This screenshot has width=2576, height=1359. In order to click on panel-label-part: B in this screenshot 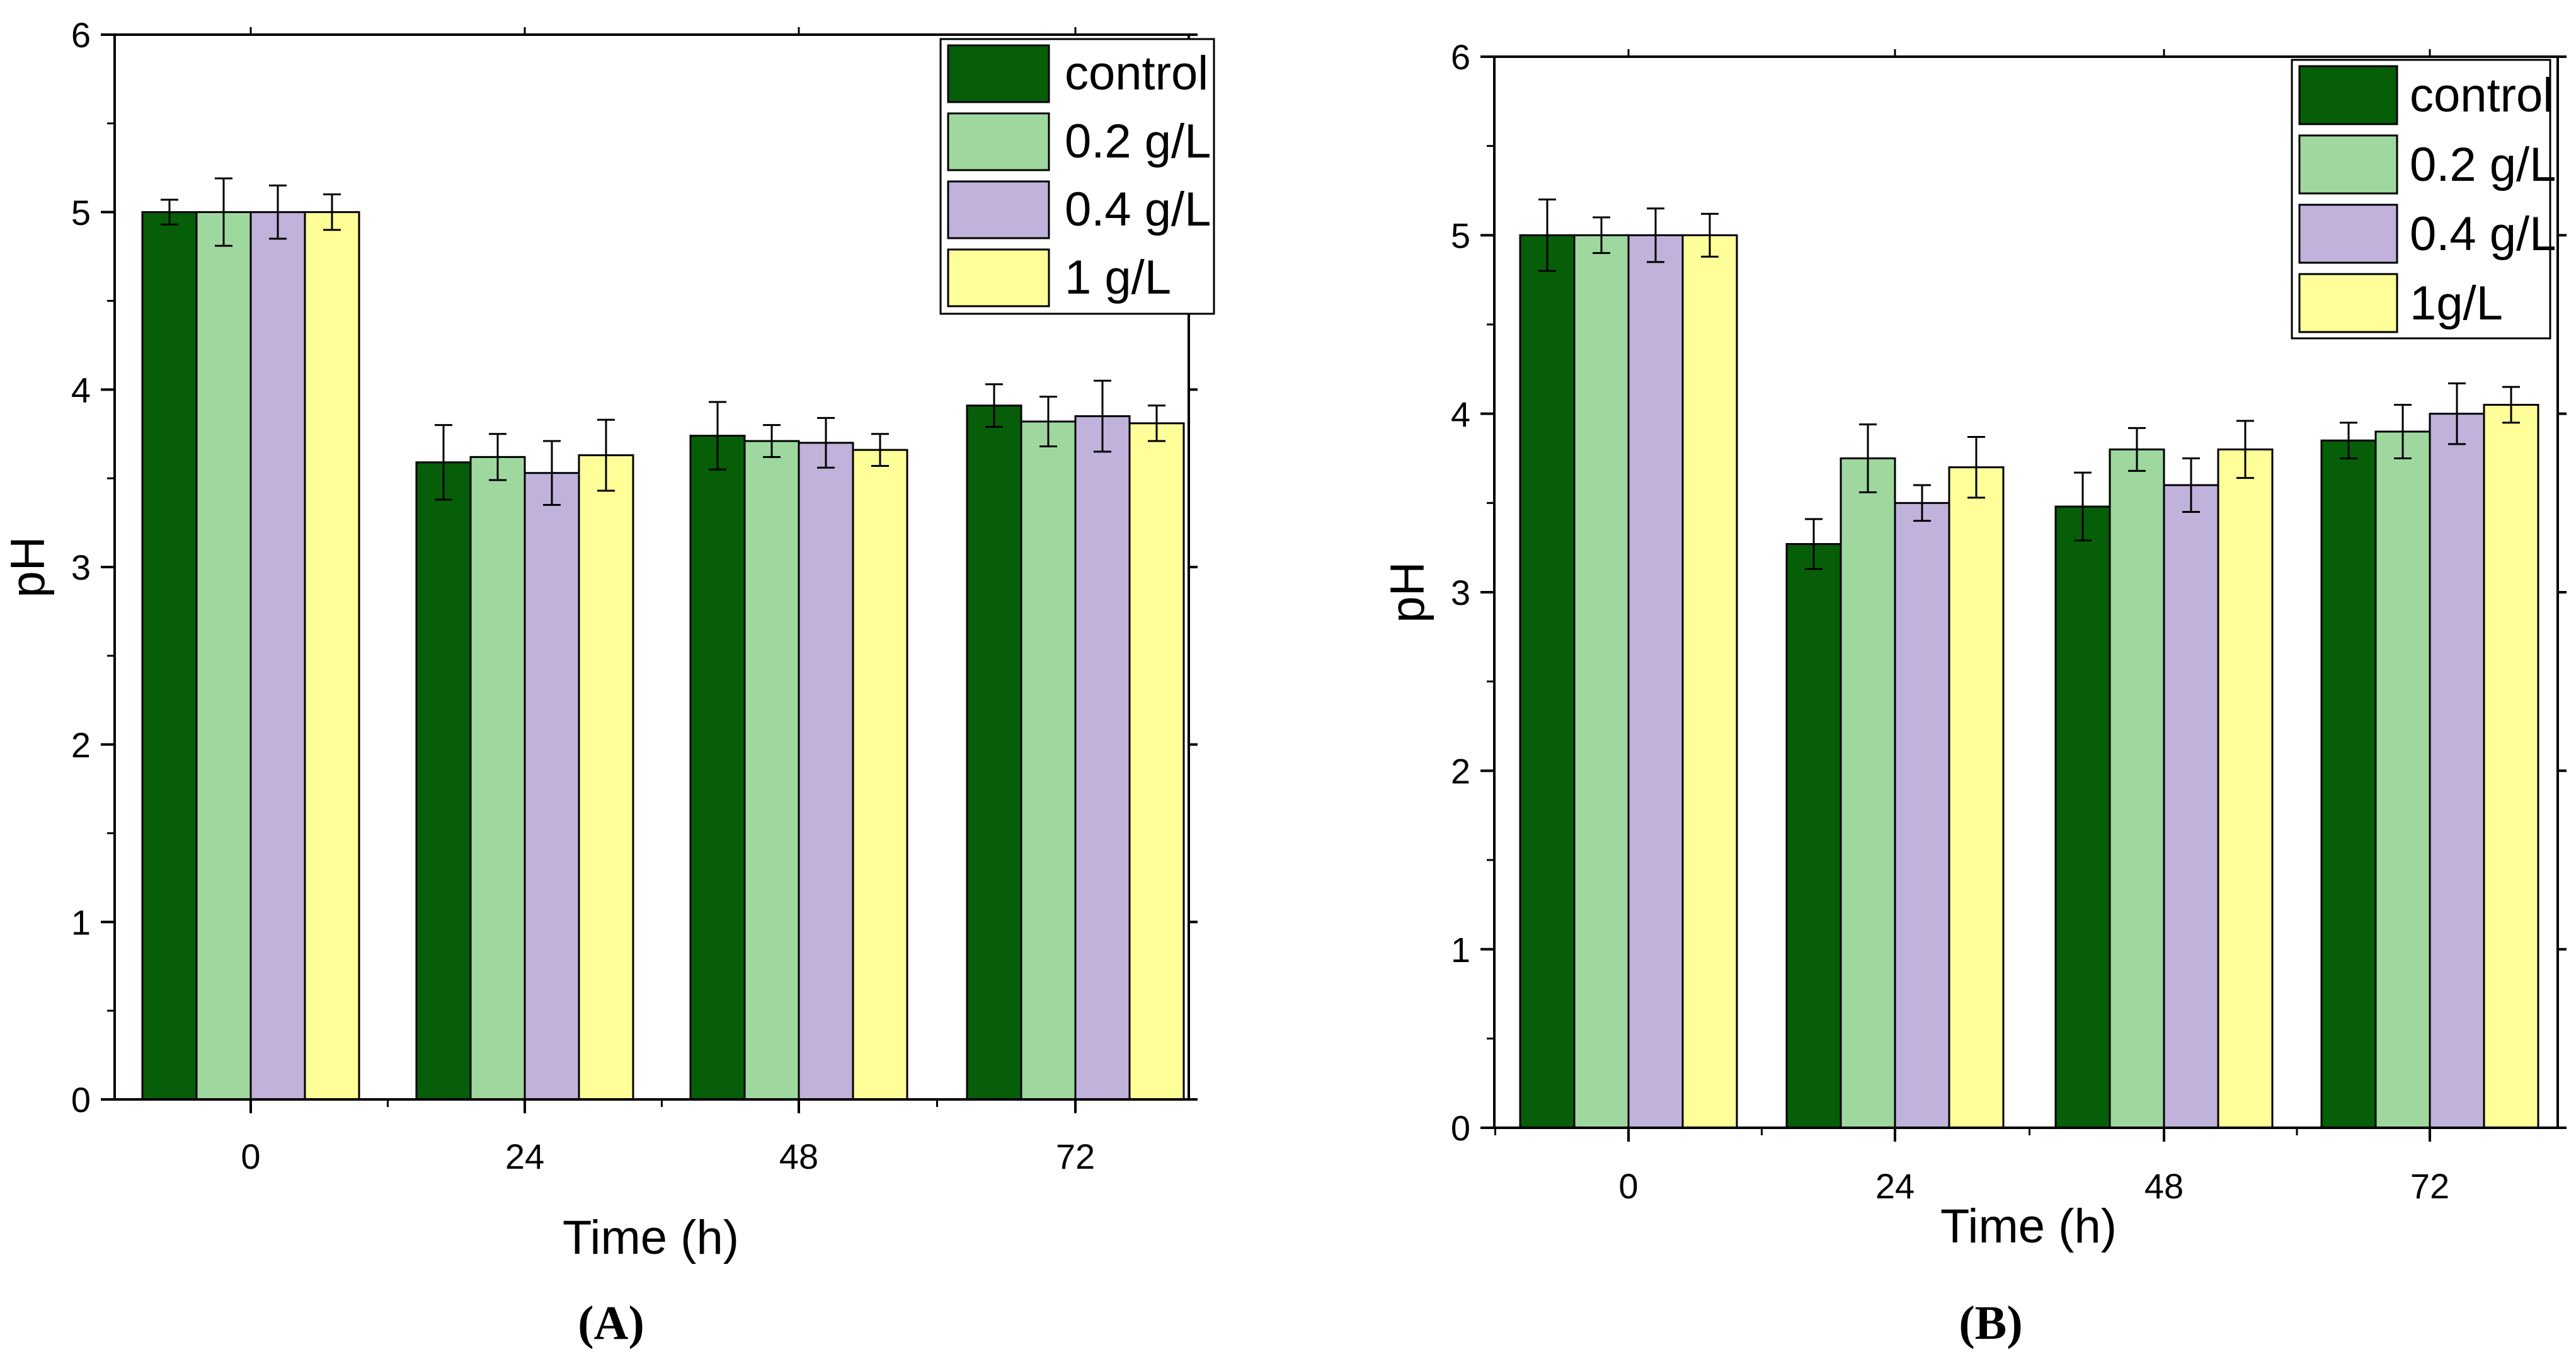, I will do `click(1991, 1323)`.